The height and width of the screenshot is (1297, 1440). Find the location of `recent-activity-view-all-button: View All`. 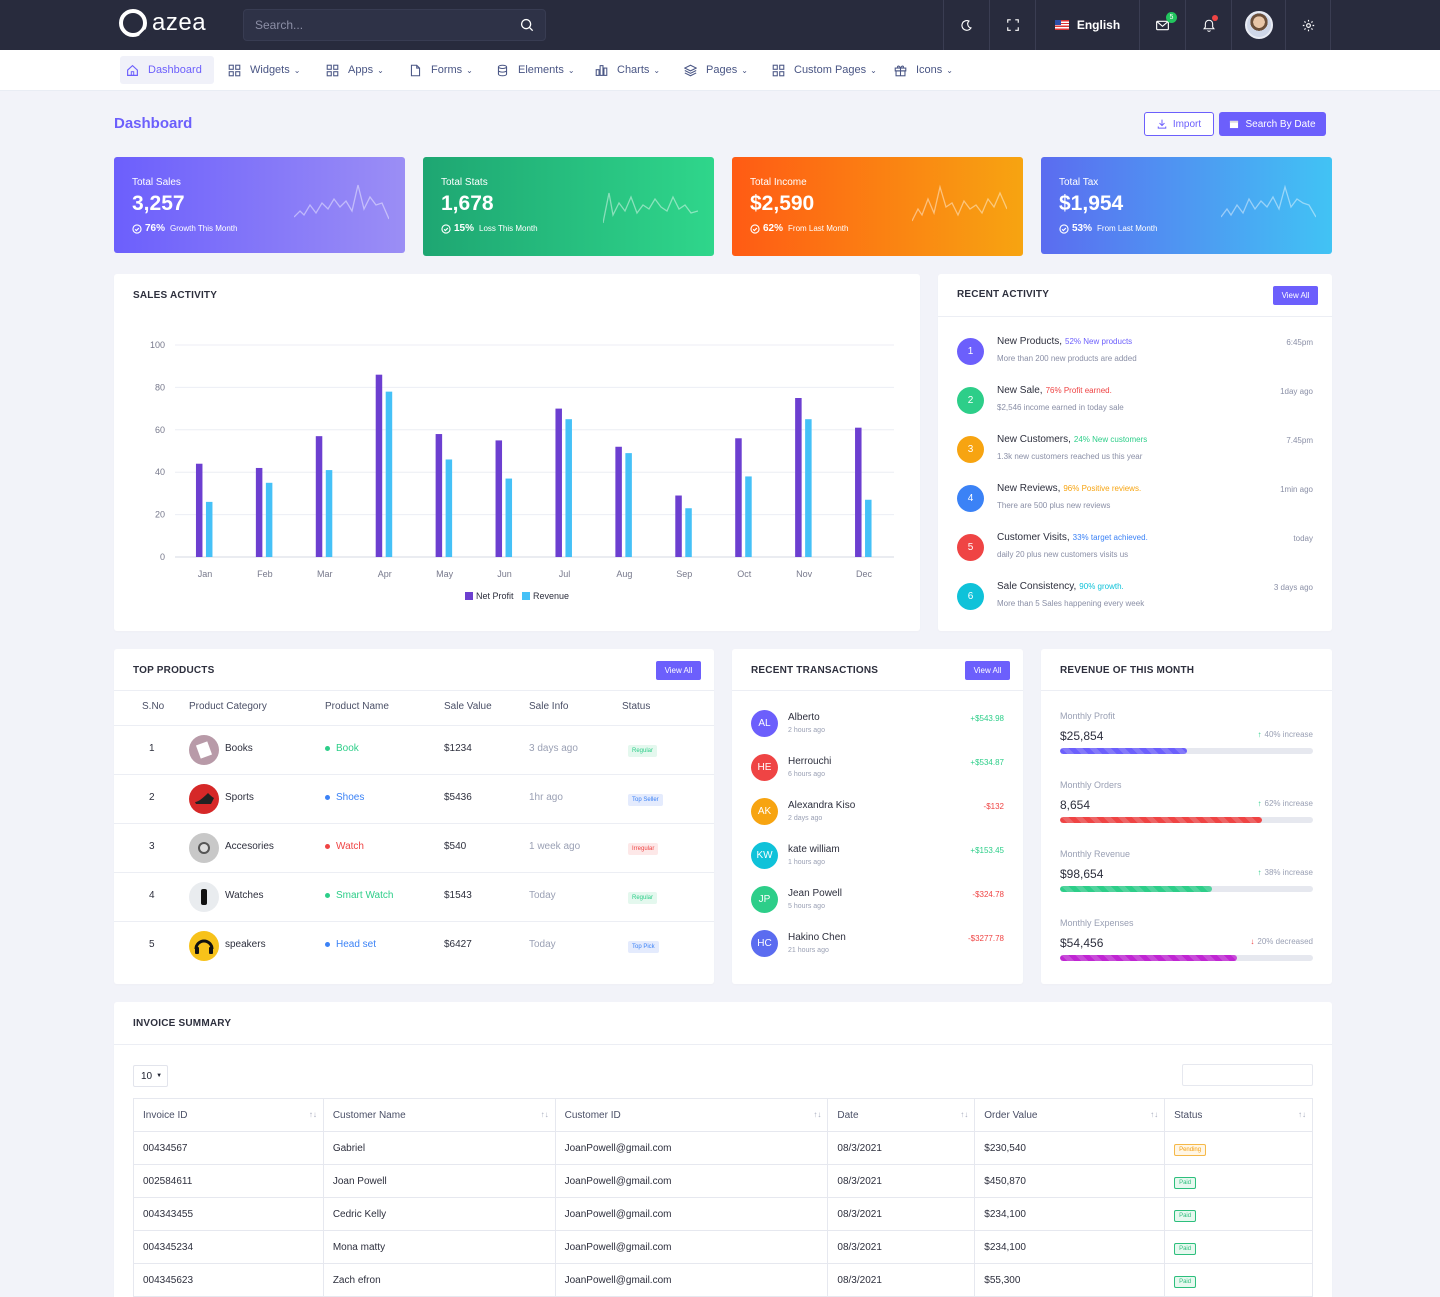

recent-activity-view-all-button: View All is located at coordinates (1295, 295).